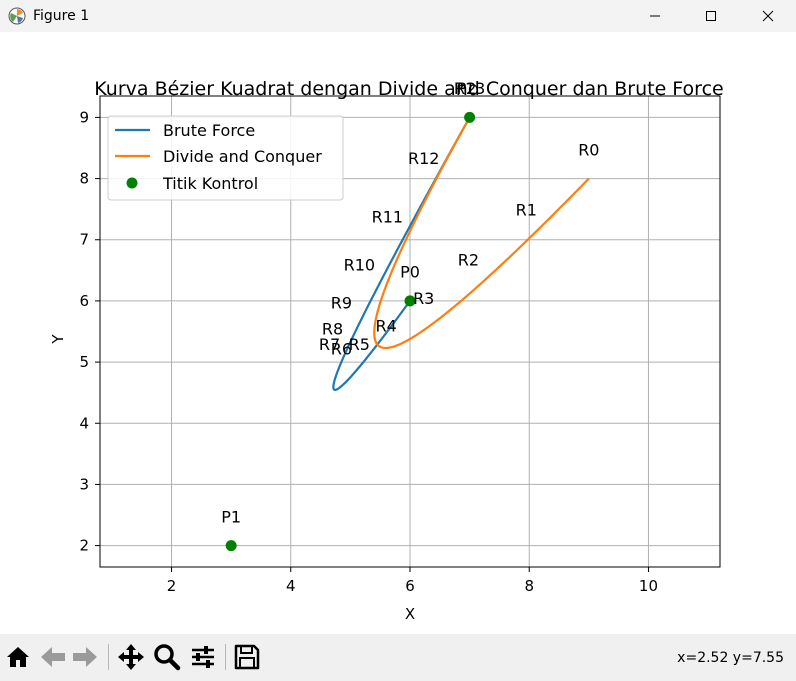  I want to click on annotation-r1: R1, so click(526, 209).